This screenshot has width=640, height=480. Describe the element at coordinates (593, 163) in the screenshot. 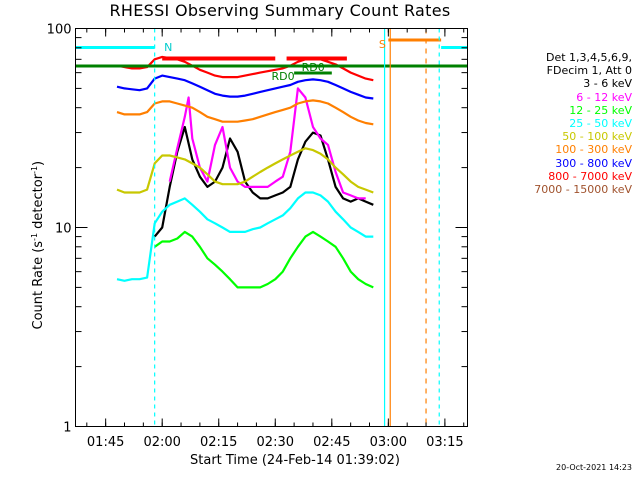

I see `legend-entry-6: 300 - 800 keV` at that location.